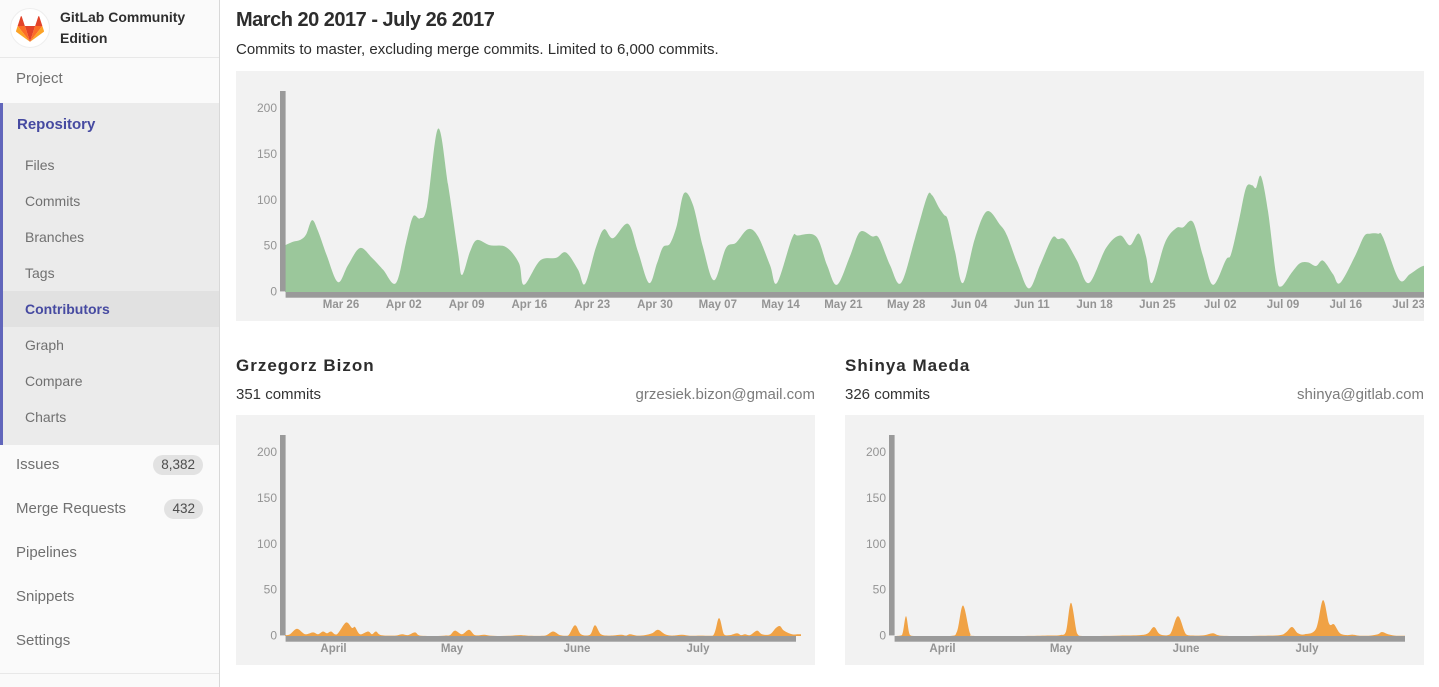 Image resolution: width=1439 pixels, height=687 pixels. What do you see at coordinates (1283, 305) in the screenshot?
I see `svg-text: Jul 09` at bounding box center [1283, 305].